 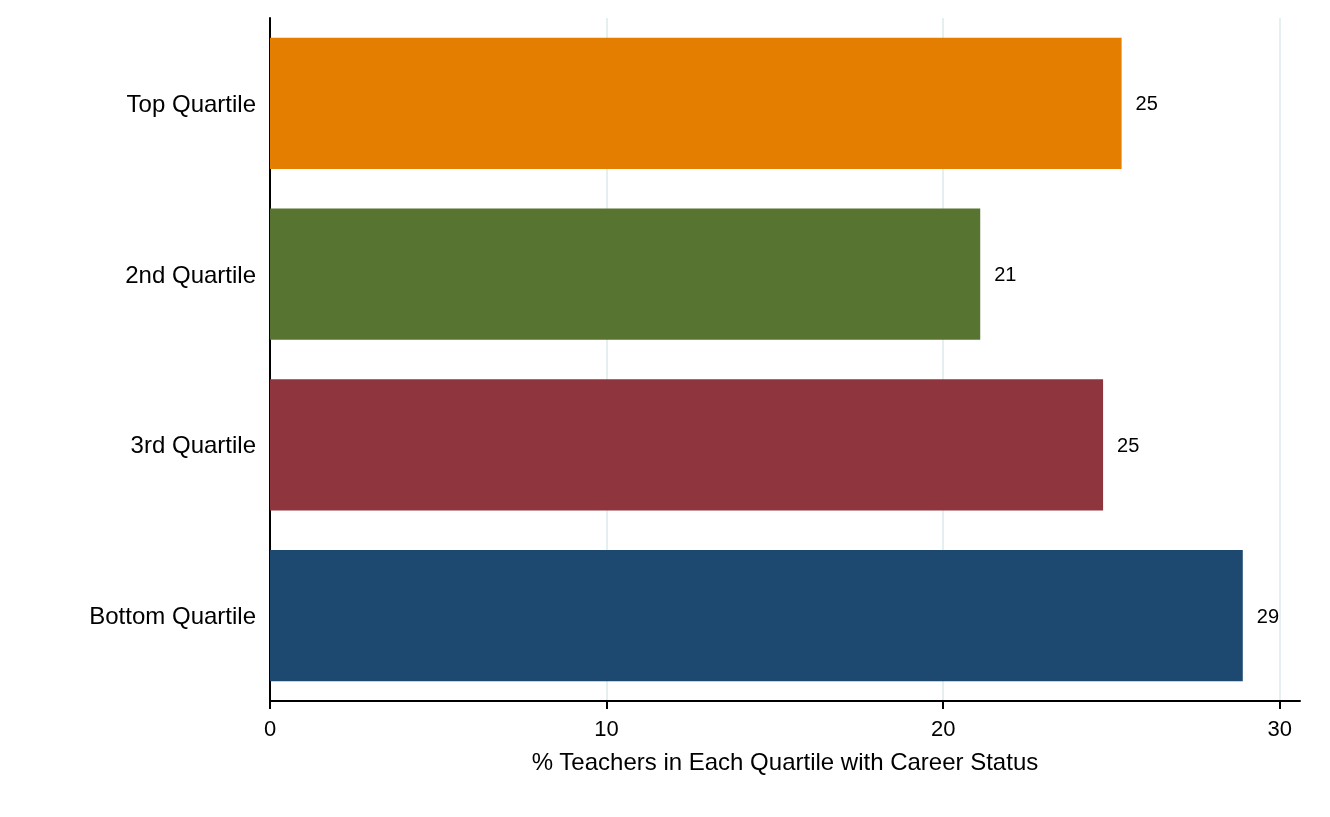 I want to click on x-tick-label: 20, so click(x=943, y=728).